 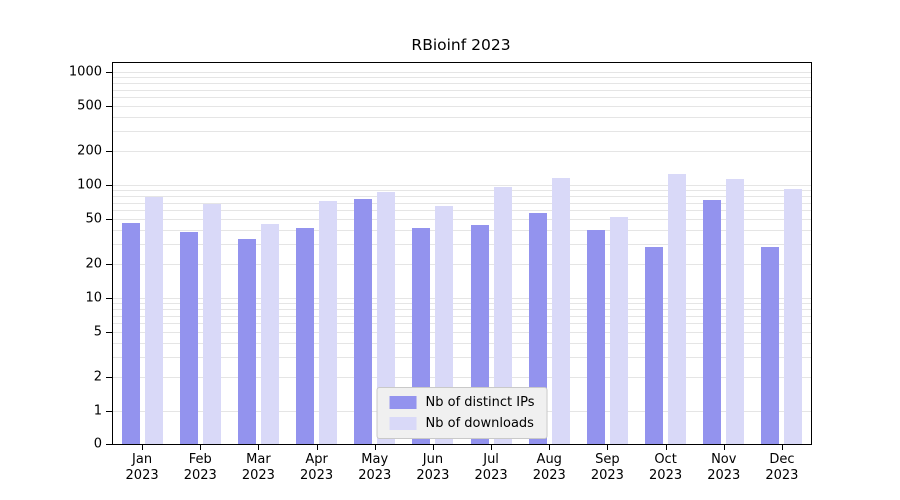 I want to click on legend-swatch-distinct-ips, so click(x=403, y=402).